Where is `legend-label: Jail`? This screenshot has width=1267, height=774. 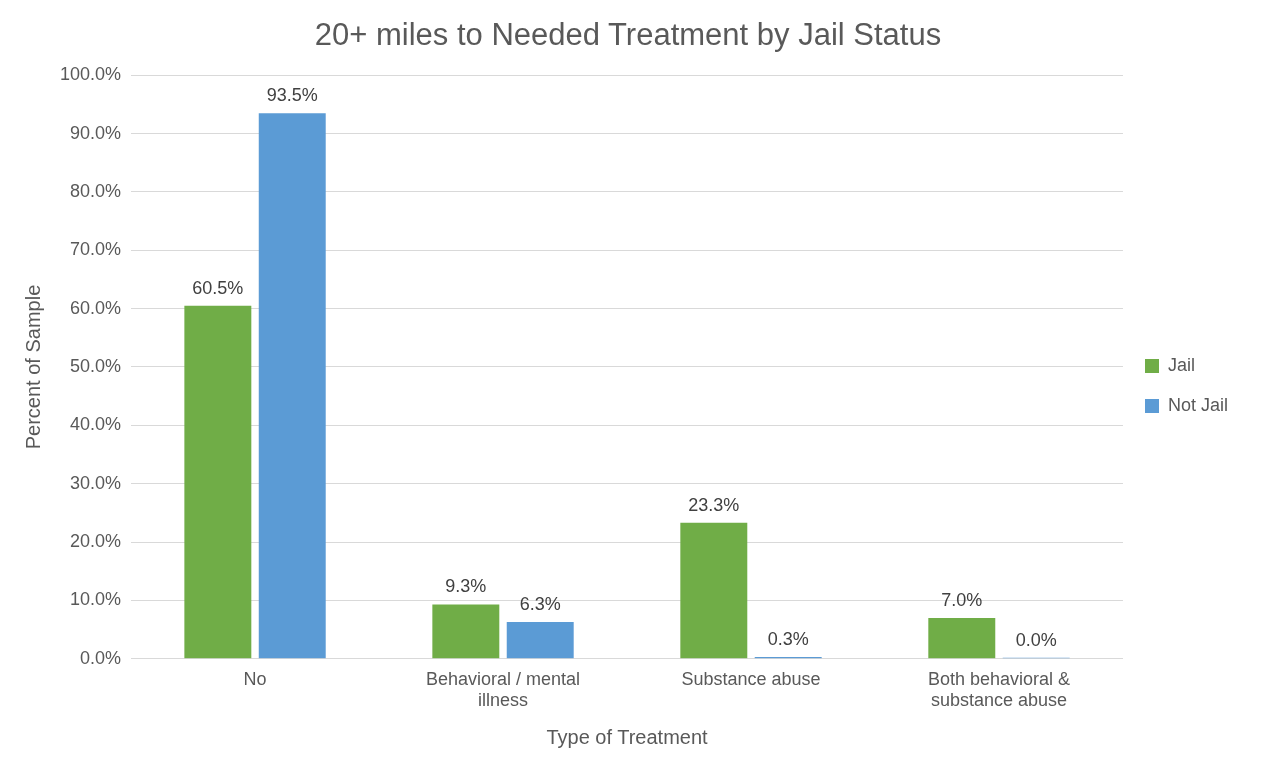 legend-label: Jail is located at coordinates (1181, 364).